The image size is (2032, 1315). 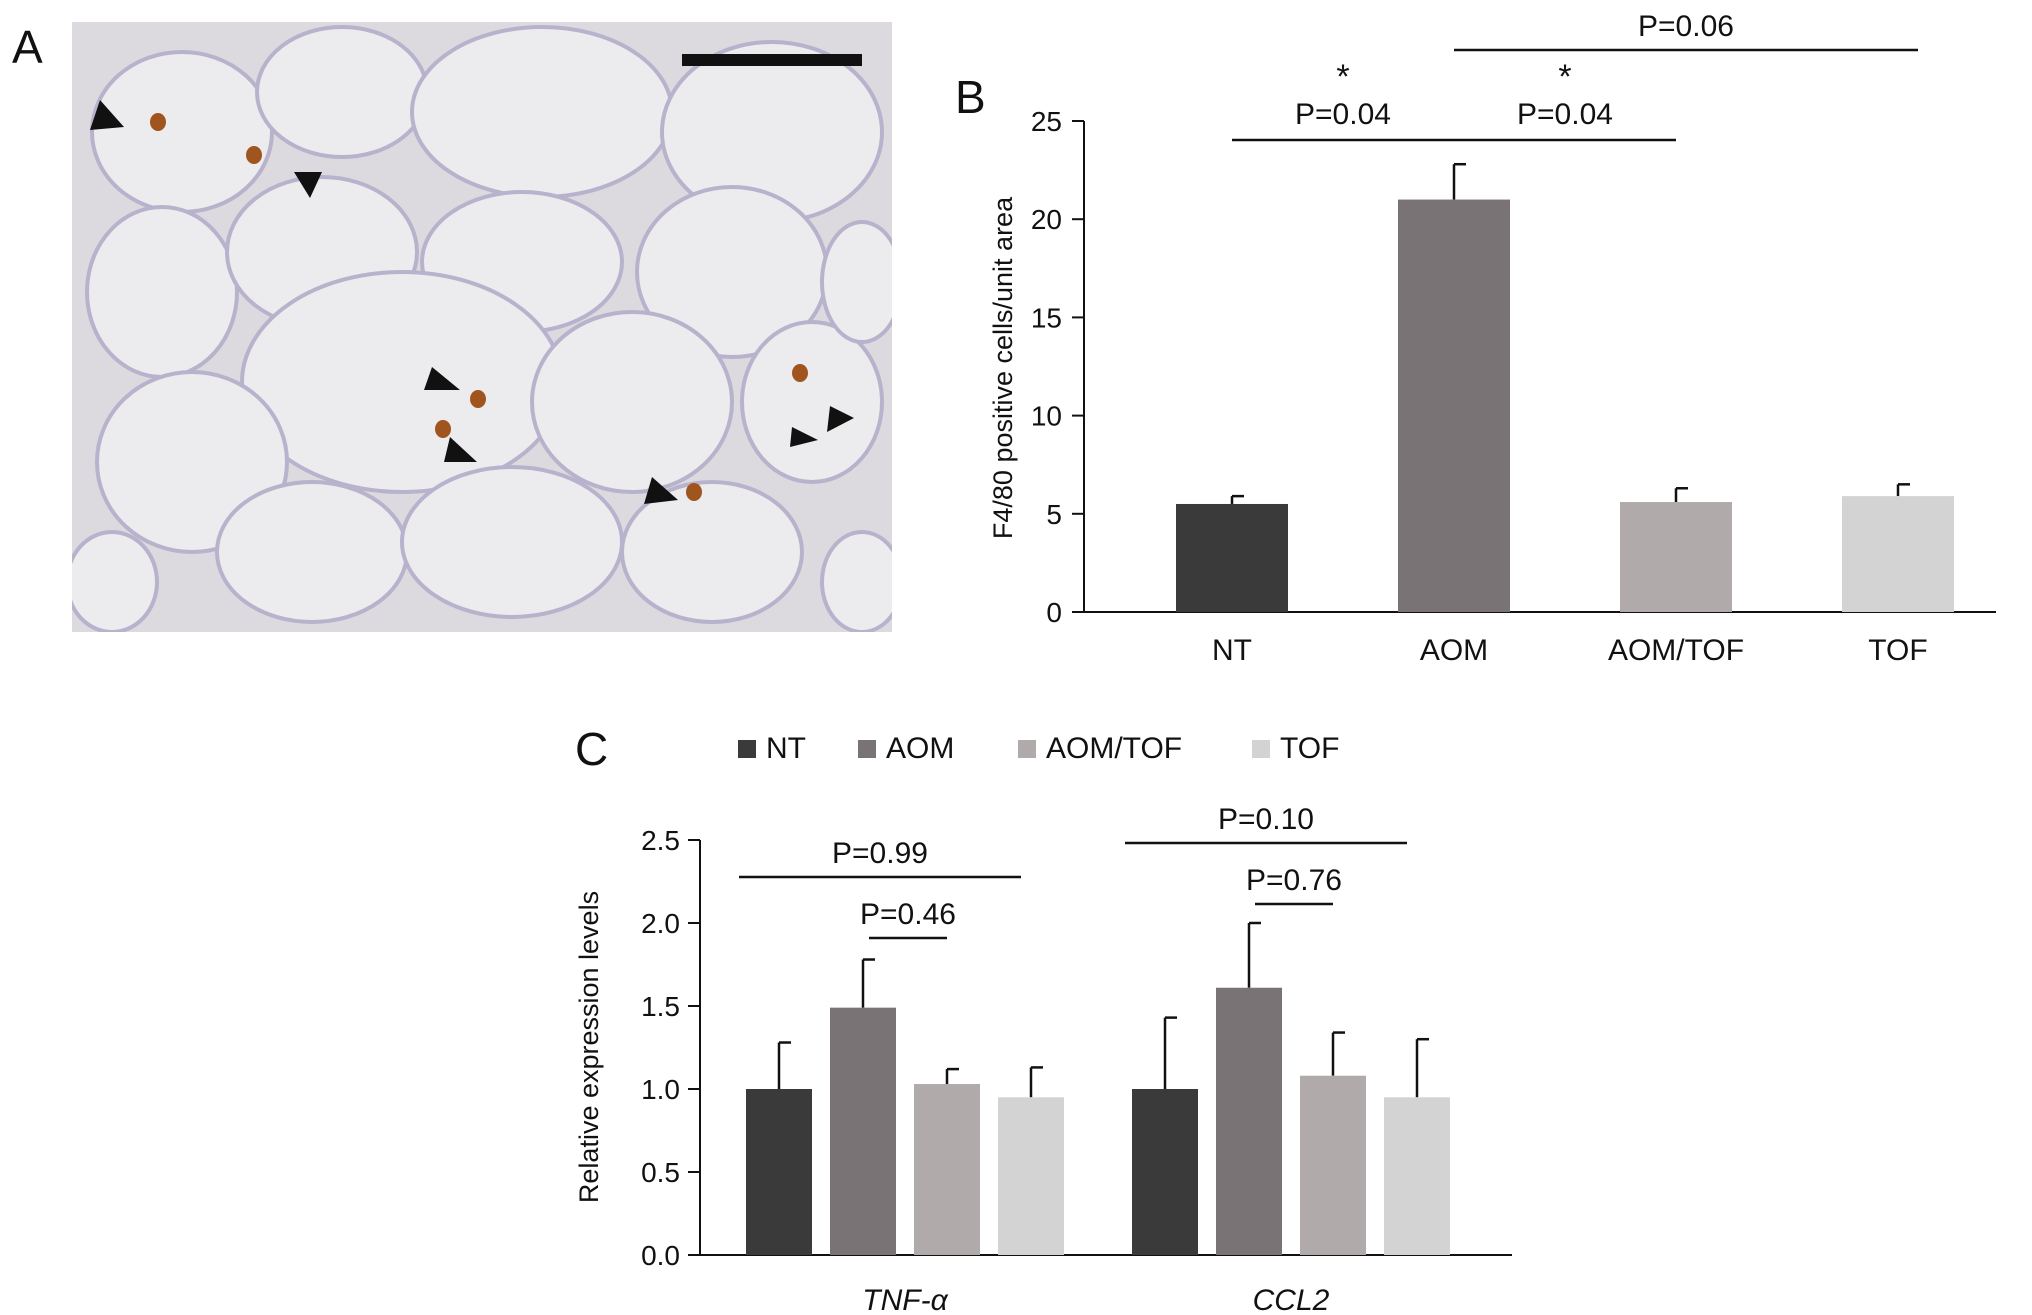 I want to click on y-tick-label: 0.5, so click(x=660, y=1172).